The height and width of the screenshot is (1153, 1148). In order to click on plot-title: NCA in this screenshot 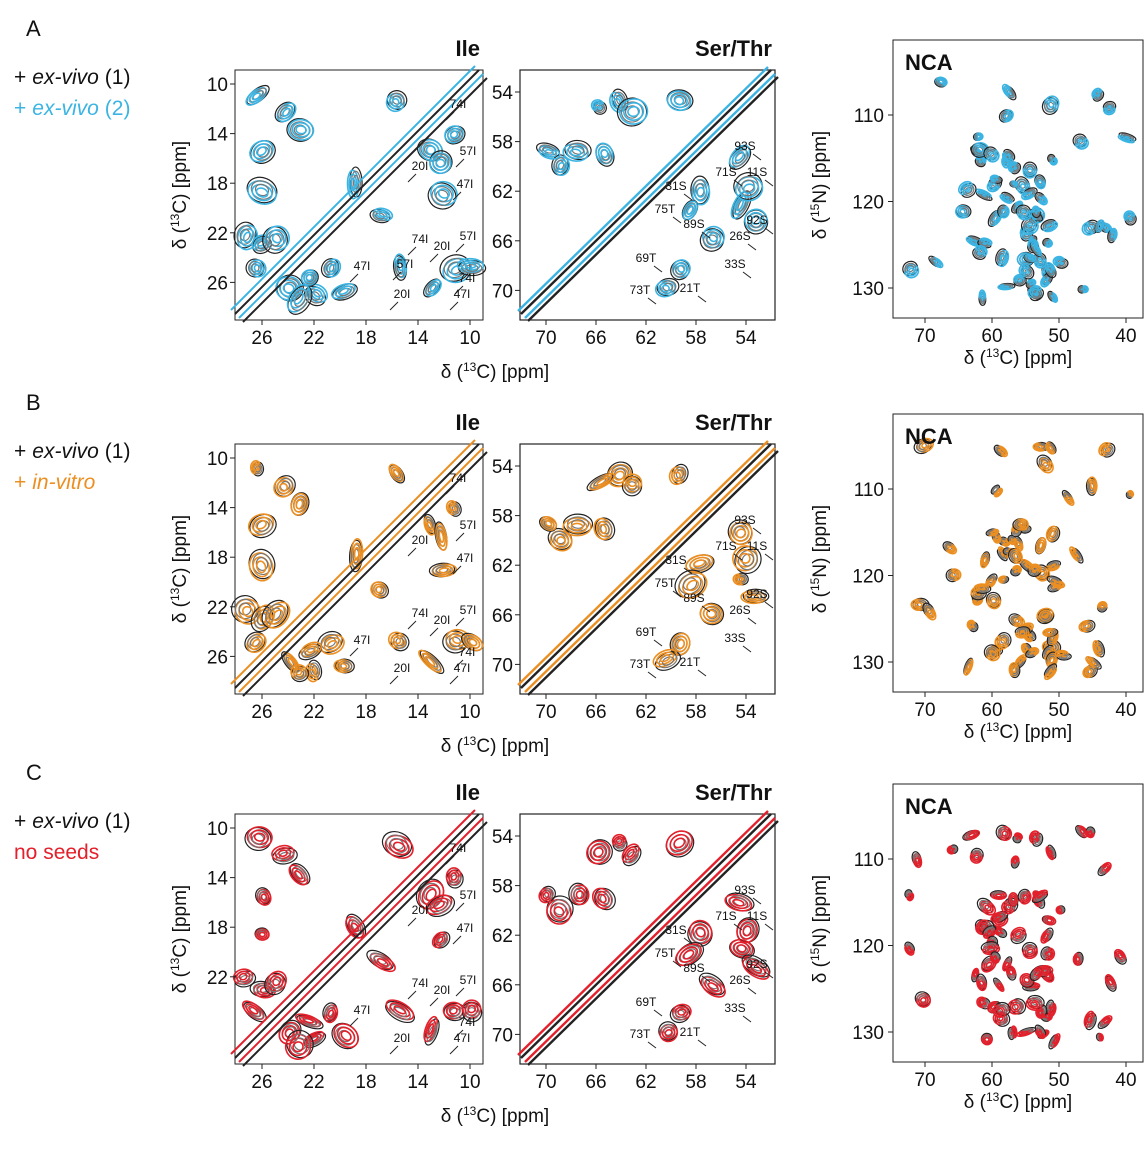, I will do `click(929, 62)`.